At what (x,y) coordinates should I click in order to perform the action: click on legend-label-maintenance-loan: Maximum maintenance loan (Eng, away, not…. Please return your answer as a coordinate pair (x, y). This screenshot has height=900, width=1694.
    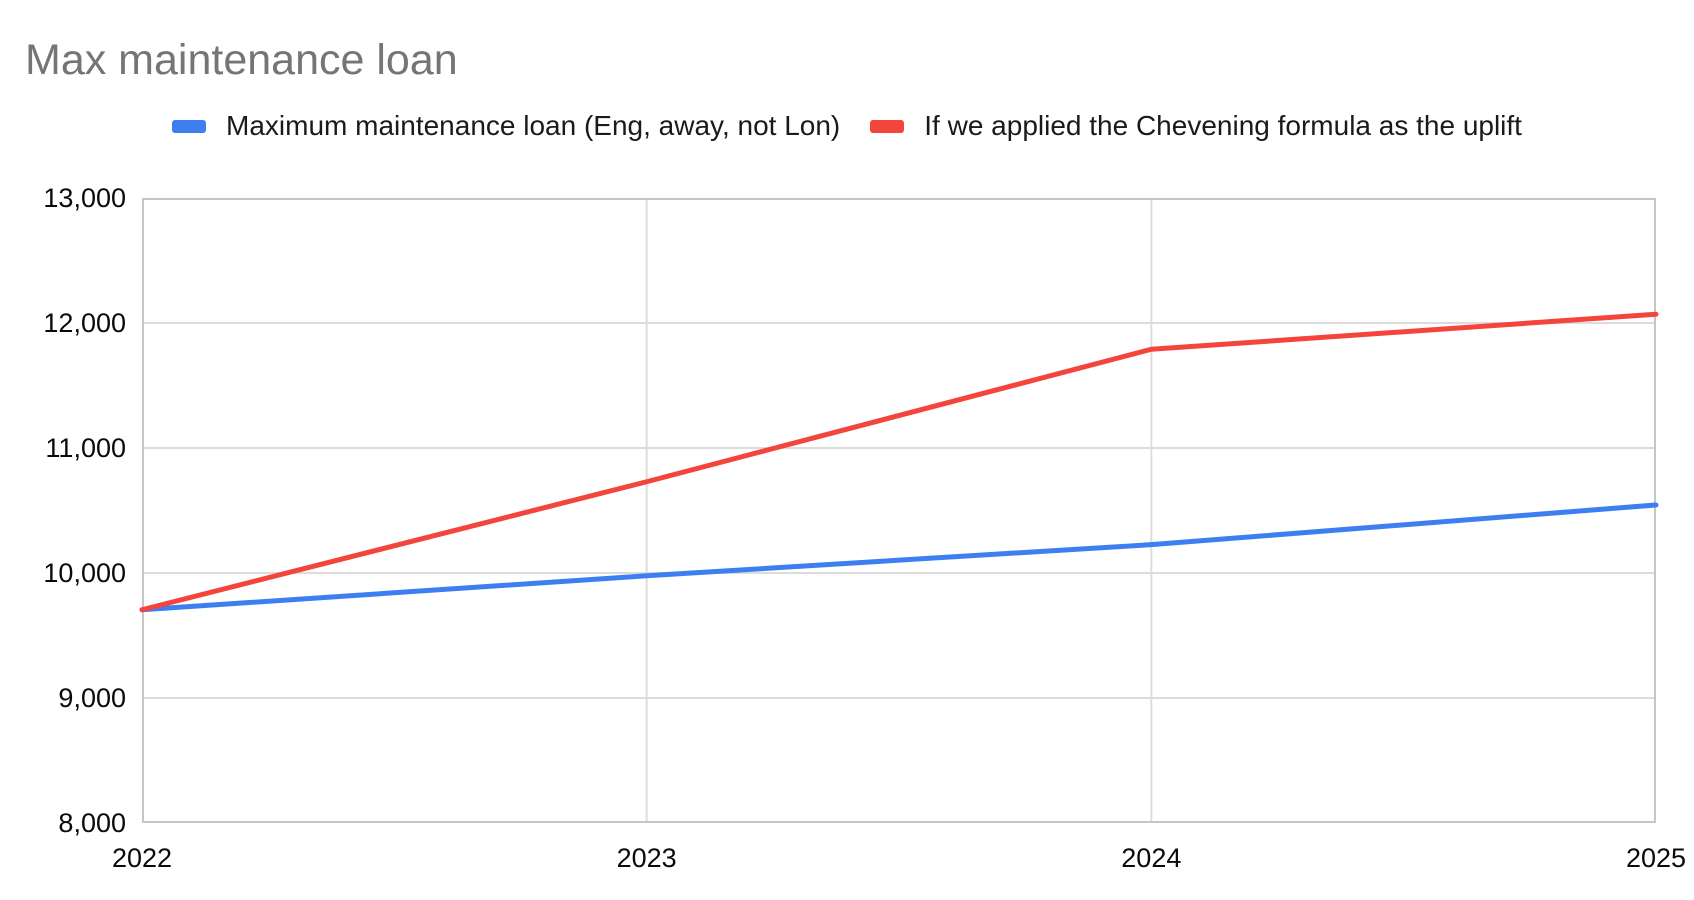
    Looking at the image, I should click on (533, 125).